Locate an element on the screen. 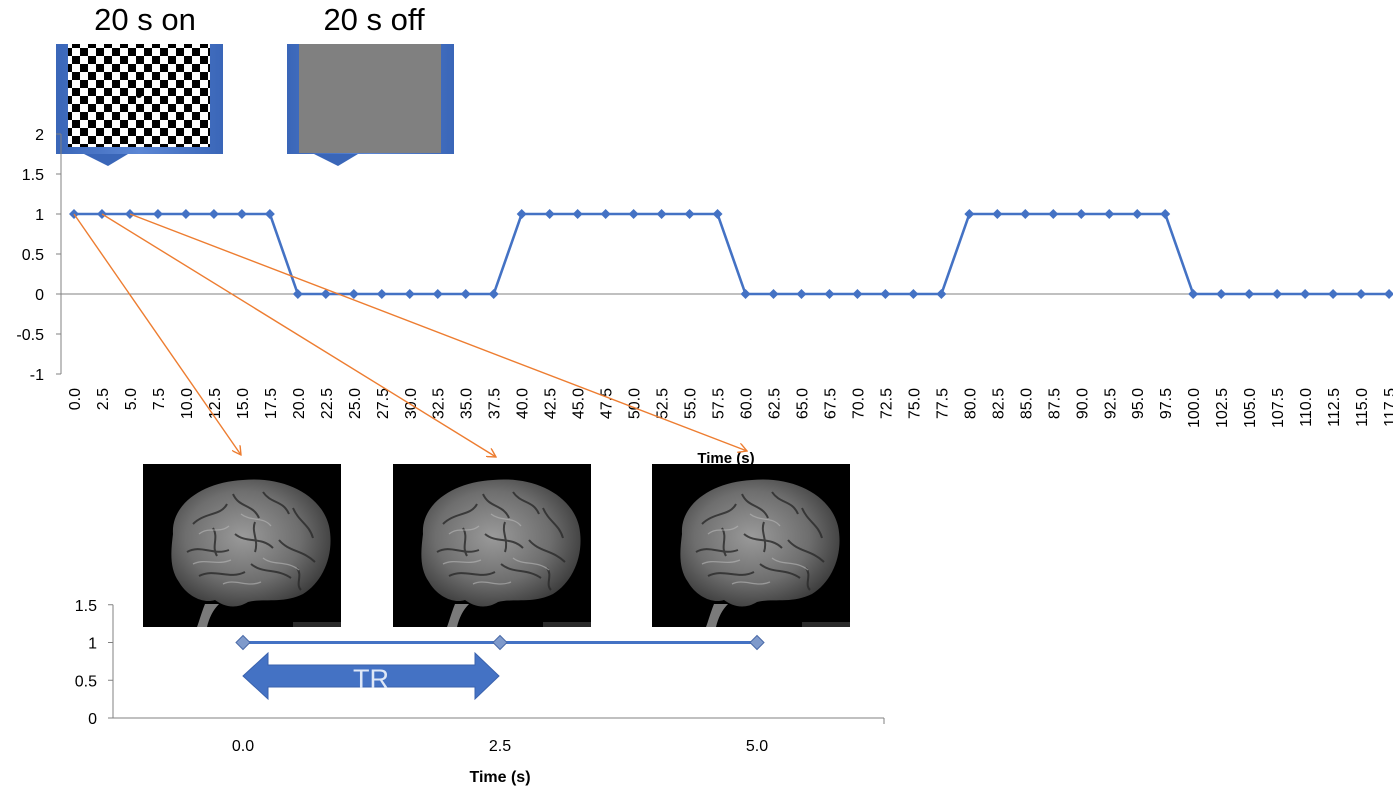 The width and height of the screenshot is (1393, 788). chart2-x-tick-label: 0.0 is located at coordinates (243, 746).